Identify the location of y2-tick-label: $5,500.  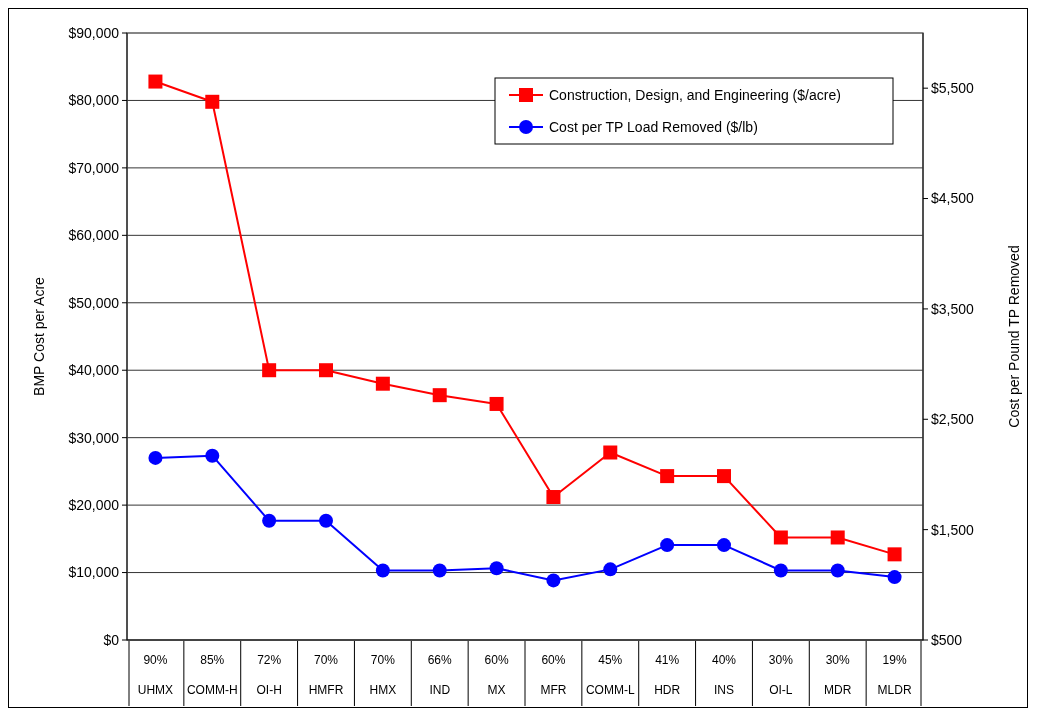
(953, 88).